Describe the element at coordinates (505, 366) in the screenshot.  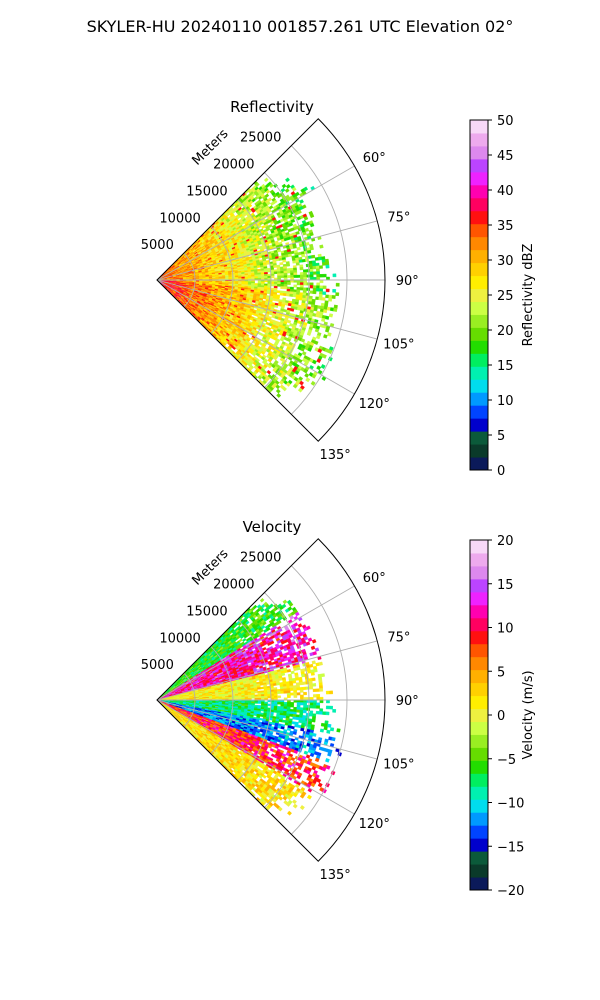
I see `colorbar-tick-label: 15` at that location.